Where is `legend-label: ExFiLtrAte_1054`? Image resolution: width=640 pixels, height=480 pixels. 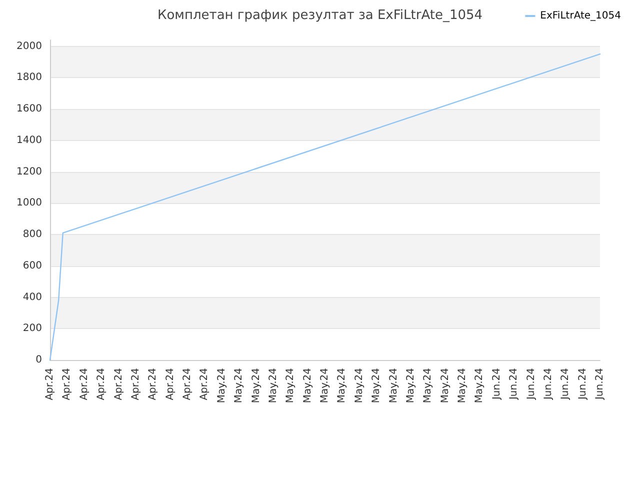 legend-label: ExFiLtrAte_1054 is located at coordinates (581, 16).